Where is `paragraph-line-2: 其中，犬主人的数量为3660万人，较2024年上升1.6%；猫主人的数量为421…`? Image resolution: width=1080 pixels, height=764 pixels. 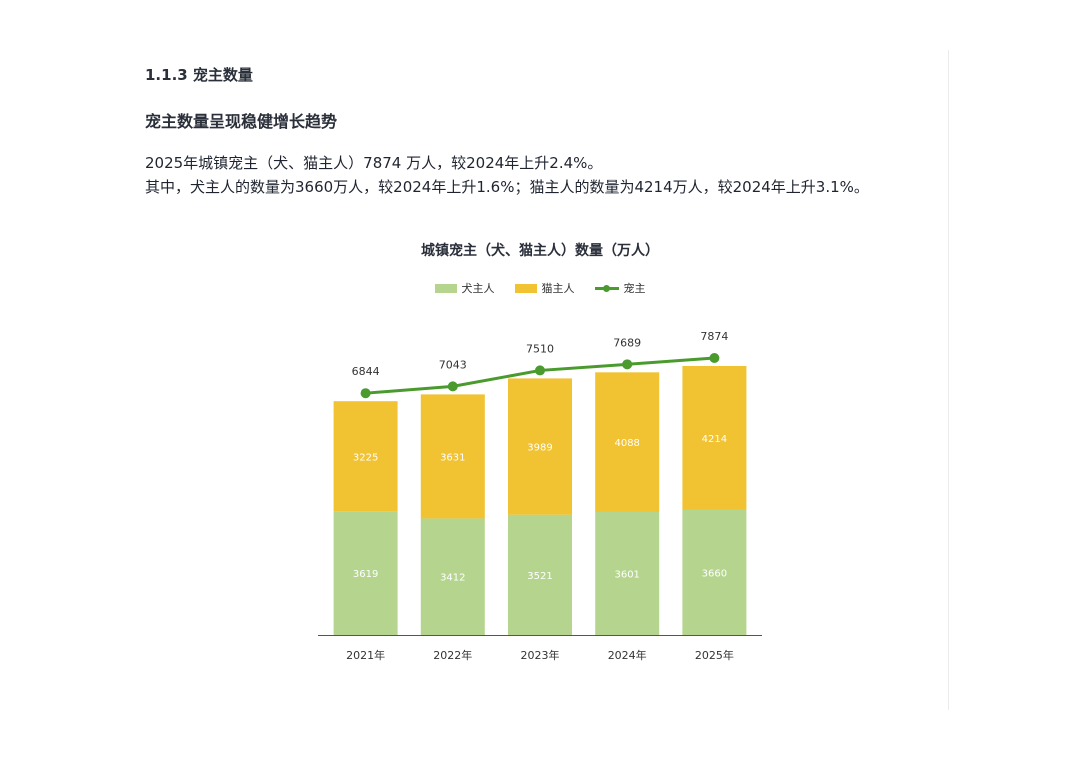
paragraph-line-2: 其中，犬主人的数量为3660万人，较2024年上升1.6%；猫主人的数量为421… is located at coordinates (507, 187).